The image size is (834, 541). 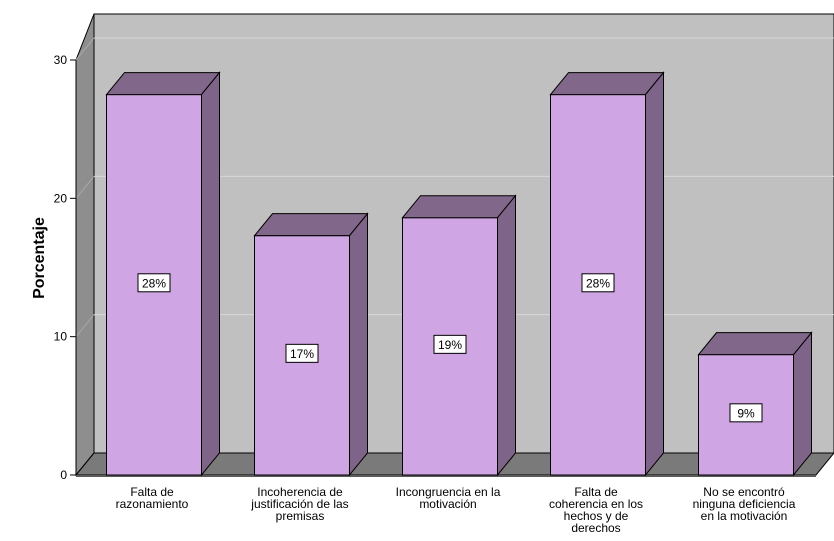 What do you see at coordinates (300, 492) in the screenshot?
I see `category-label-line: Incoherencia de` at bounding box center [300, 492].